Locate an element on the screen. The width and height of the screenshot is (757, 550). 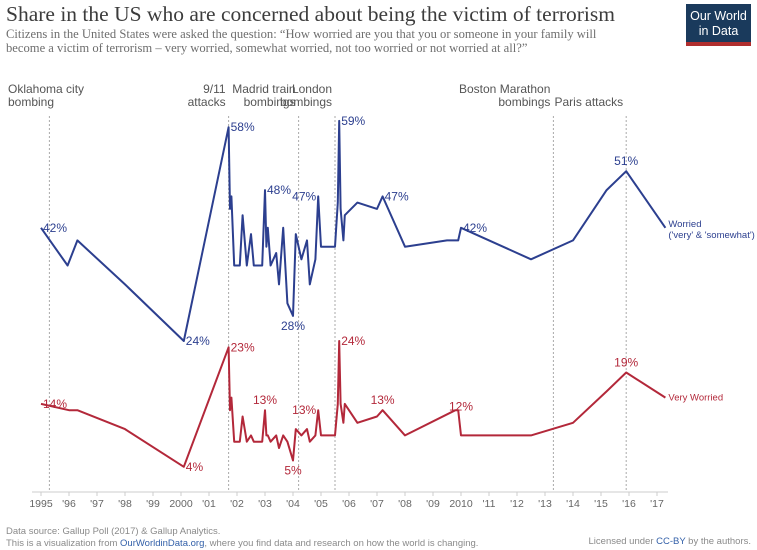
x-tick-label: '17 is located at coordinates (657, 504).